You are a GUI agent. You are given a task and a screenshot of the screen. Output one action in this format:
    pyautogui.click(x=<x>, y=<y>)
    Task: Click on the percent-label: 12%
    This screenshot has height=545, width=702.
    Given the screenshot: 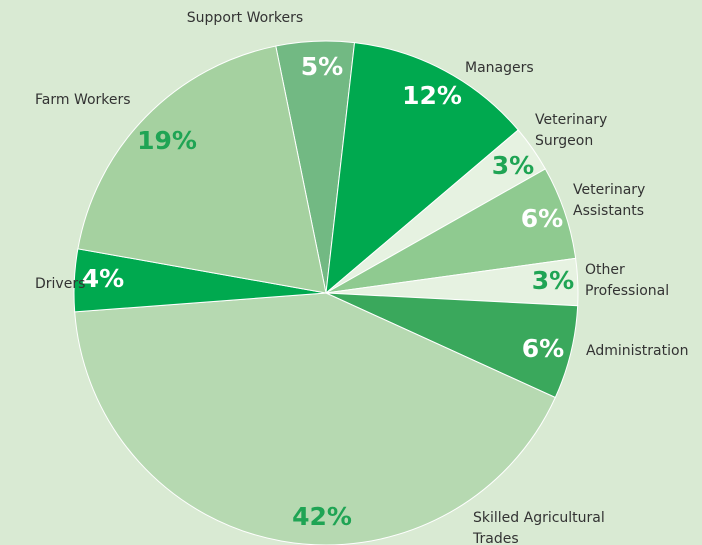 What is the action you would take?
    pyautogui.click(x=432, y=95)
    